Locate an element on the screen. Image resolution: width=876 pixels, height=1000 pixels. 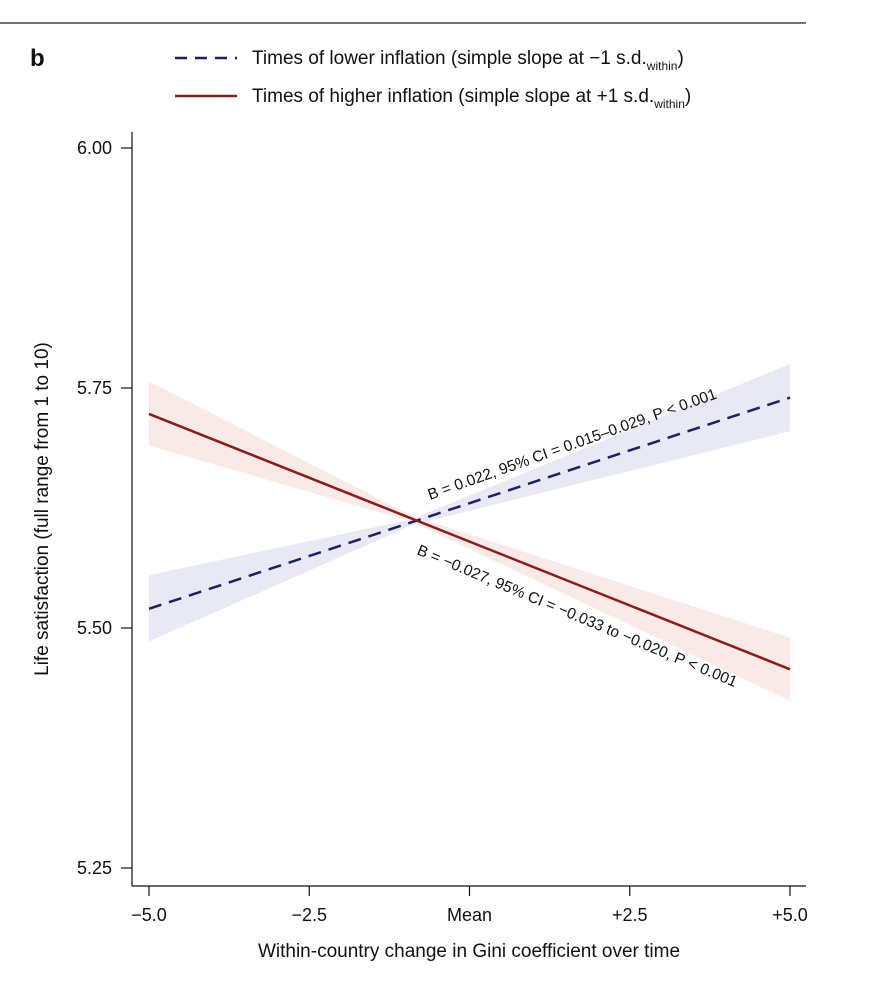
x-tick-label: +2.5 is located at coordinates (630, 915).